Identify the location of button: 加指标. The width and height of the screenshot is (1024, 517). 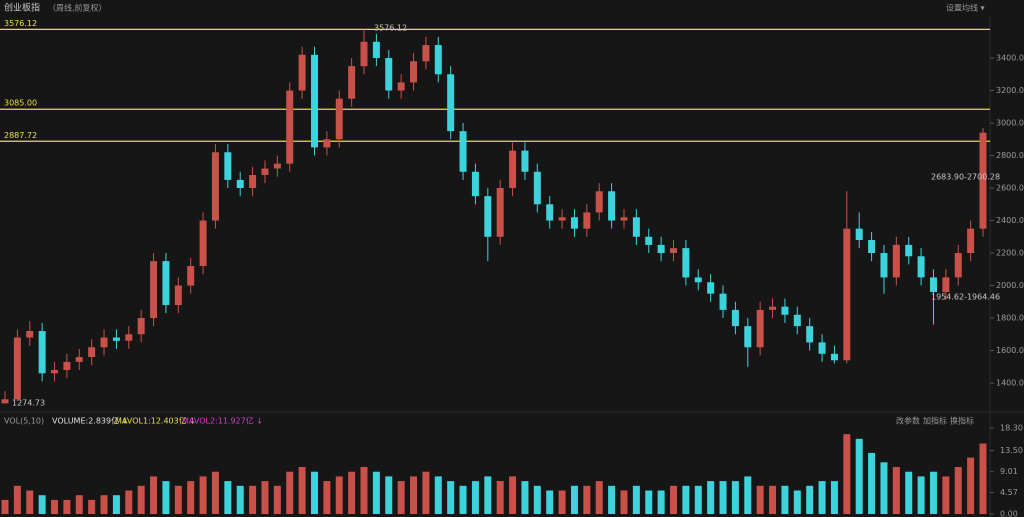
(935, 421).